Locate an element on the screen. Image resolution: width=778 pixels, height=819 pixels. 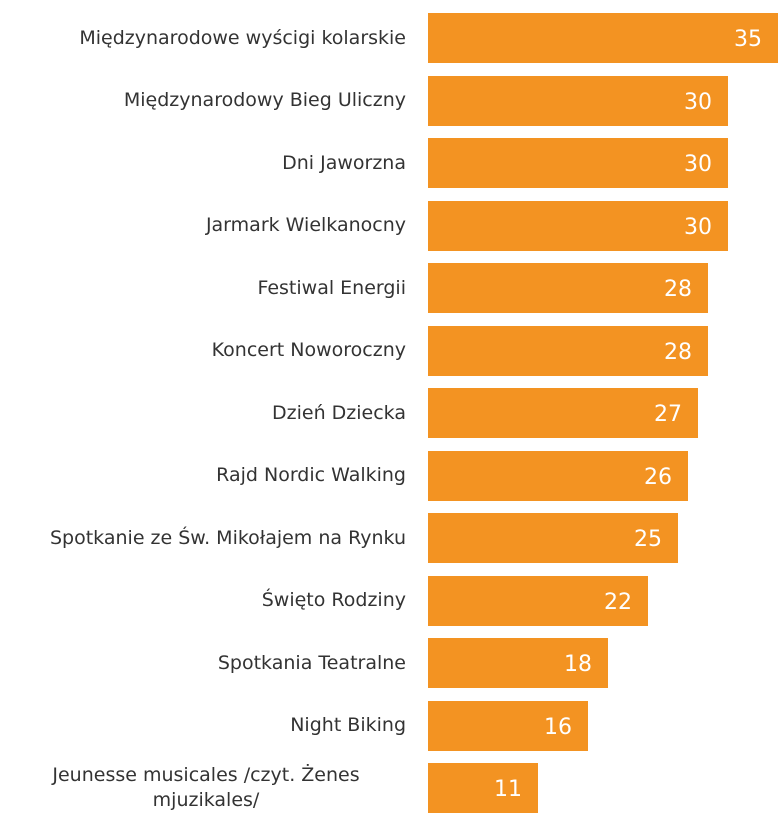
category-label: Koncert Noworoczny is located at coordinates (308, 350).